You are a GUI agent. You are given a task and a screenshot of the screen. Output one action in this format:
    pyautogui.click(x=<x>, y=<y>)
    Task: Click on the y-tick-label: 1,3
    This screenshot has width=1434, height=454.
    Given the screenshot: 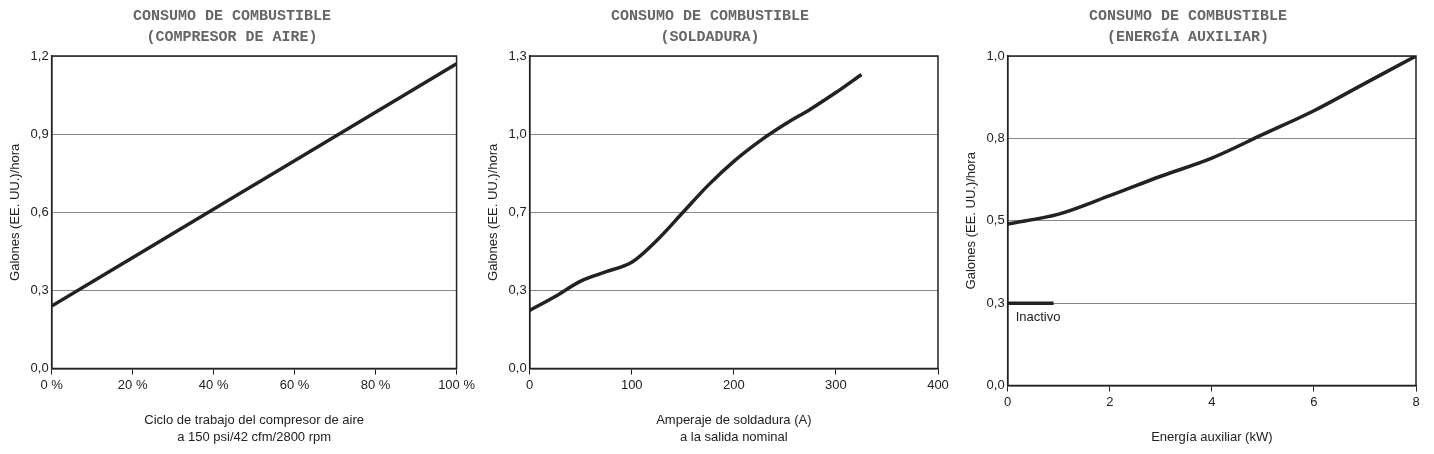 What is the action you would take?
    pyautogui.click(x=517, y=55)
    